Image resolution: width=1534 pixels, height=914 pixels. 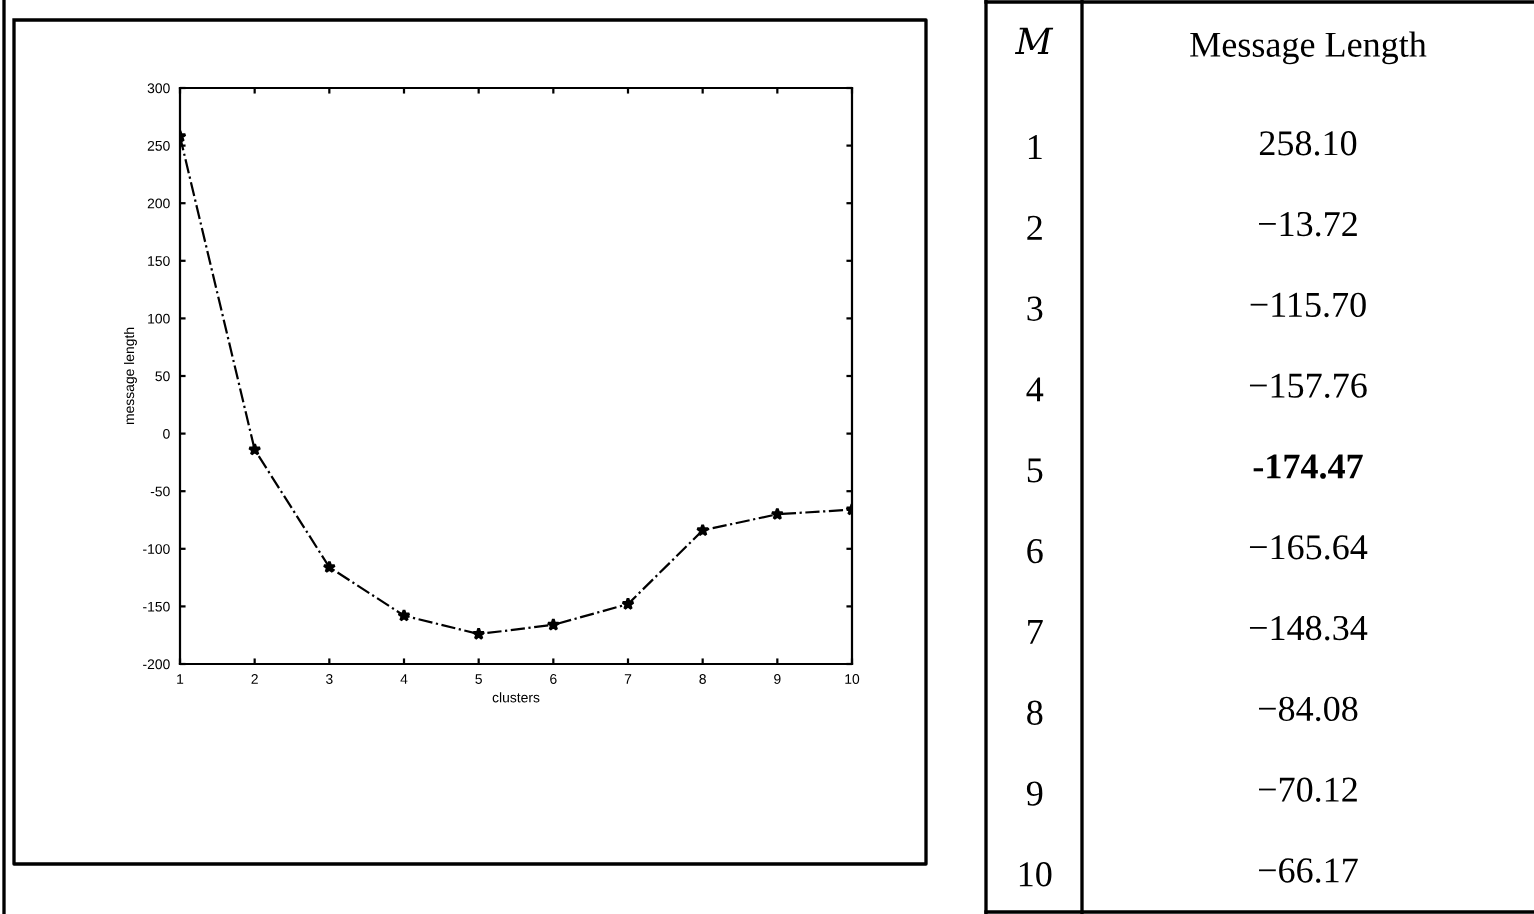 What do you see at coordinates (1035, 470) in the screenshot?
I see `y-tick-label: 5` at bounding box center [1035, 470].